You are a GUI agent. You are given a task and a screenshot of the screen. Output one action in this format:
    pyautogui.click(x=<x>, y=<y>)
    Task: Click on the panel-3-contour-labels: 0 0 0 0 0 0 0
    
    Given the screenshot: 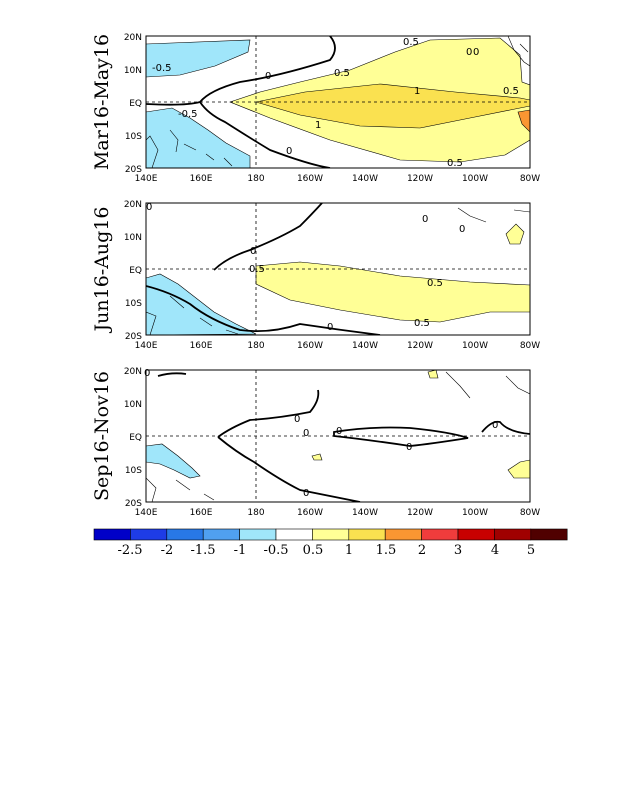 What is the action you would take?
    pyautogui.click(x=321, y=433)
    